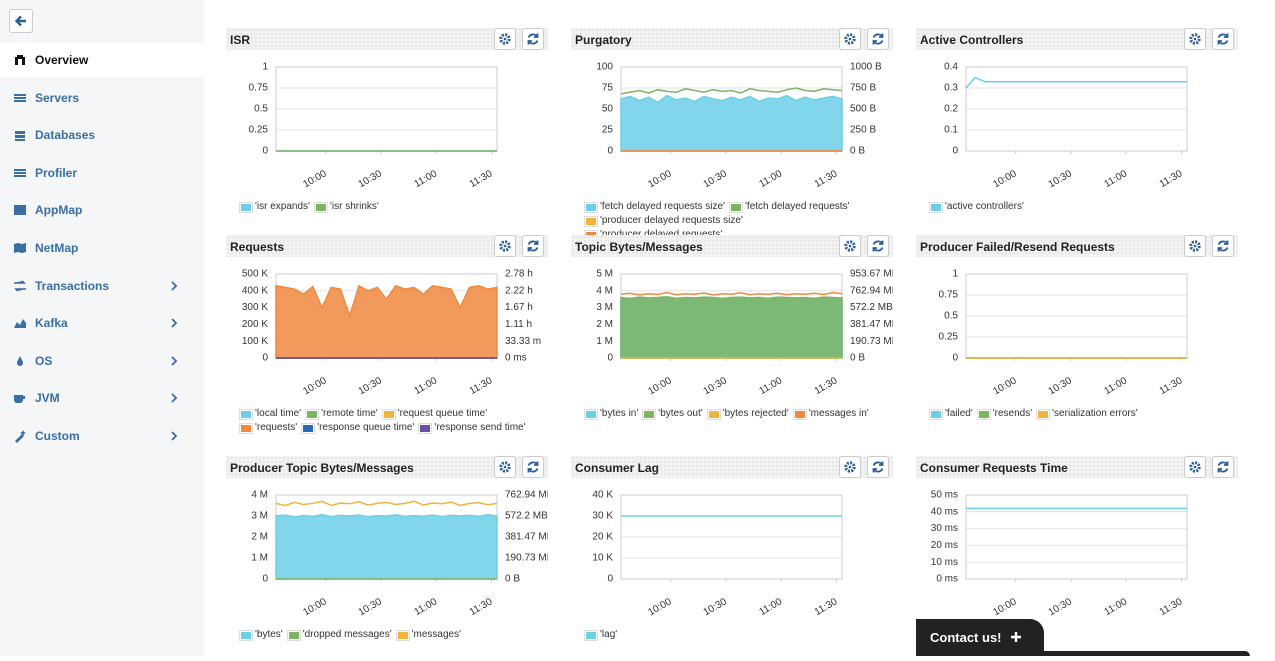  What do you see at coordinates (62, 60) in the screenshot?
I see `nav-label: Overview` at bounding box center [62, 60].